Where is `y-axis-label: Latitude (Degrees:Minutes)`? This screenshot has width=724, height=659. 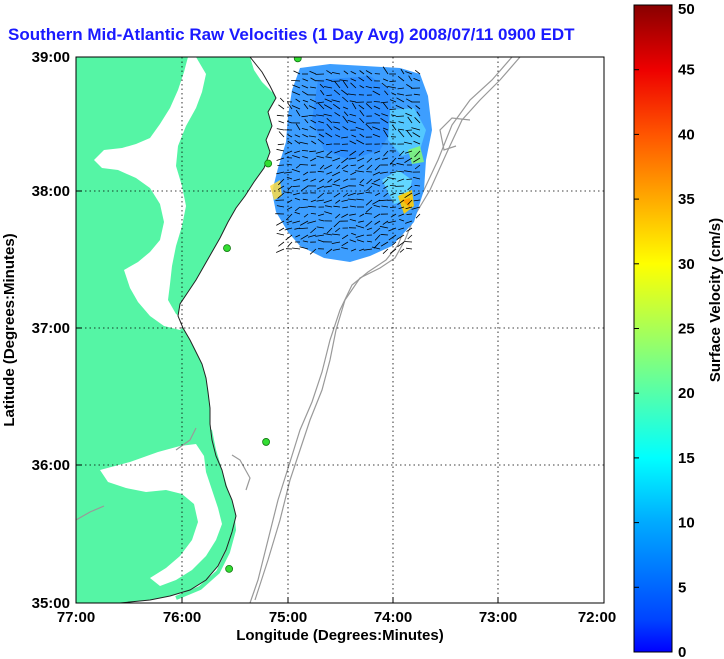 y-axis-label: Latitude (Degrees:Minutes) is located at coordinates (9, 329).